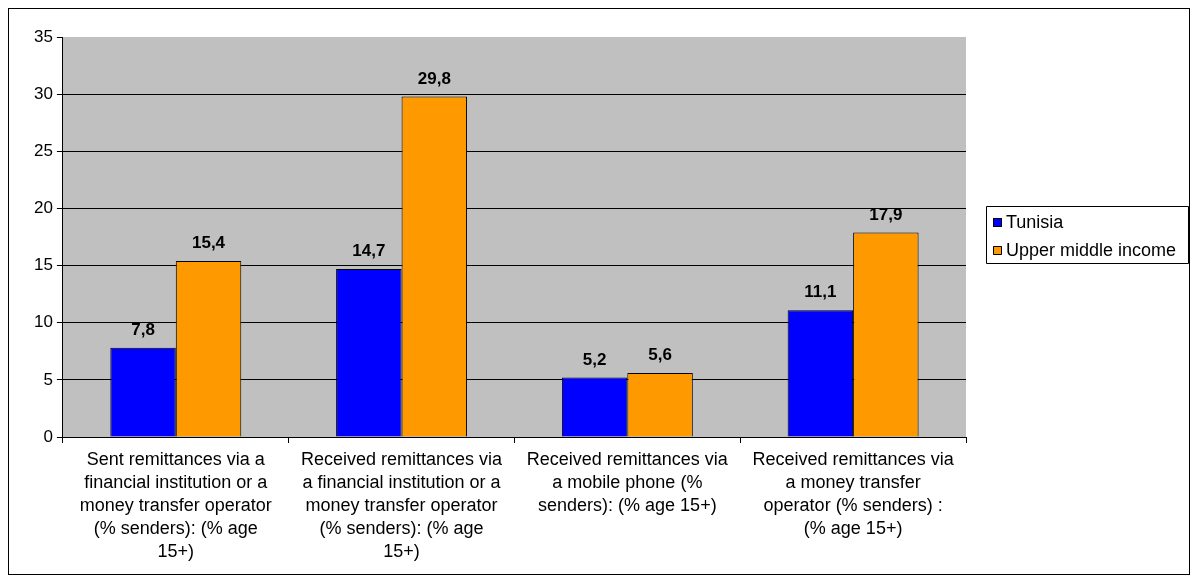  Describe the element at coordinates (43, 150) in the screenshot. I see `y-tick-label: 25` at that location.